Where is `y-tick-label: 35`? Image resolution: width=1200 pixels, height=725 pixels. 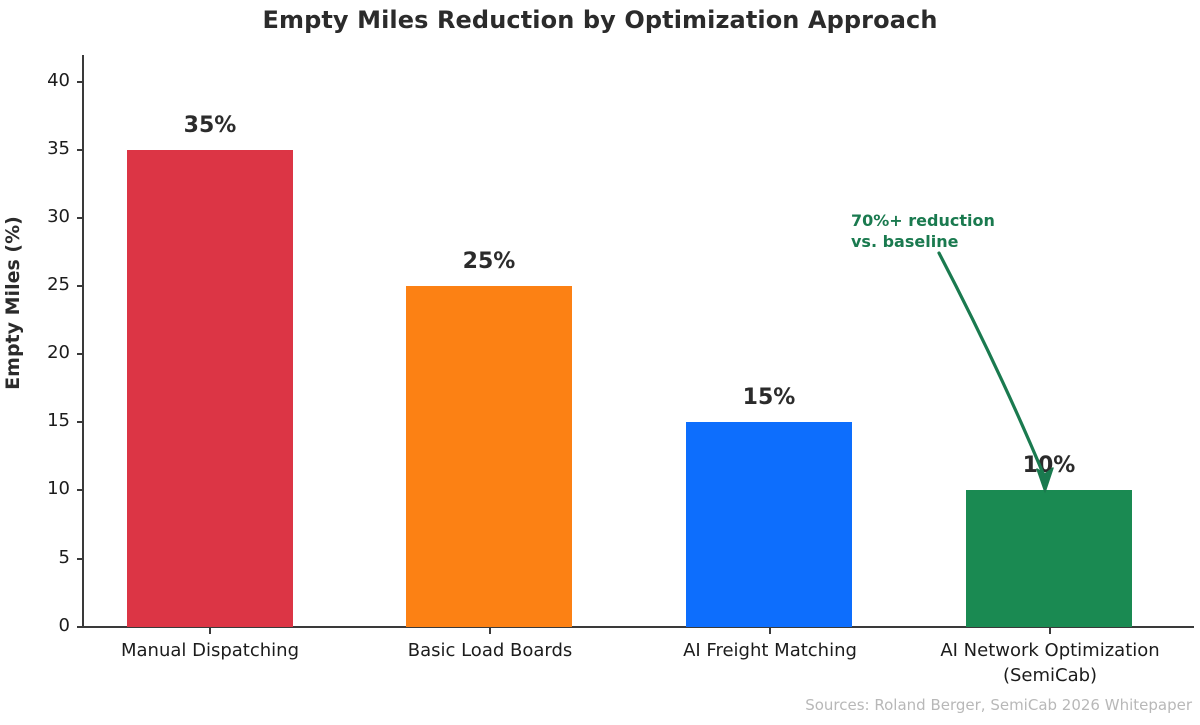
y-tick-label: 35 is located at coordinates (58, 148).